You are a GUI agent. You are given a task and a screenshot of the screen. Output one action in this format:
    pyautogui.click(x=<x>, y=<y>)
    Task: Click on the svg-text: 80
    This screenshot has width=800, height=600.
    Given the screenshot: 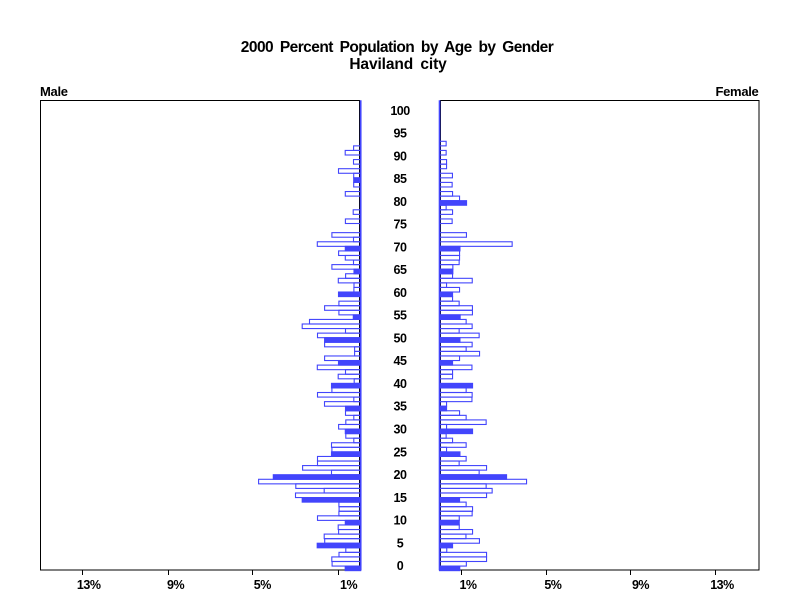 What is the action you would take?
    pyautogui.click(x=400, y=202)
    